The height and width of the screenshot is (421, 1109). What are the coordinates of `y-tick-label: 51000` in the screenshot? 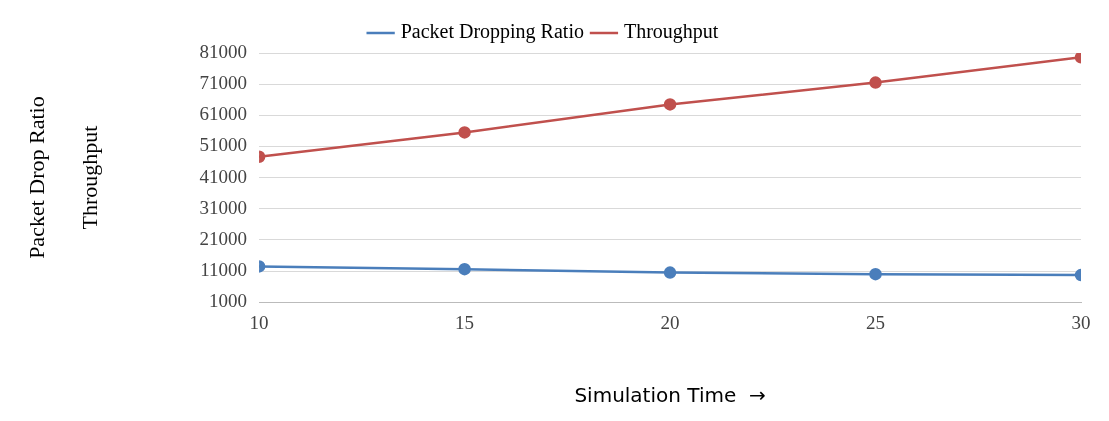 It's located at (223, 145).